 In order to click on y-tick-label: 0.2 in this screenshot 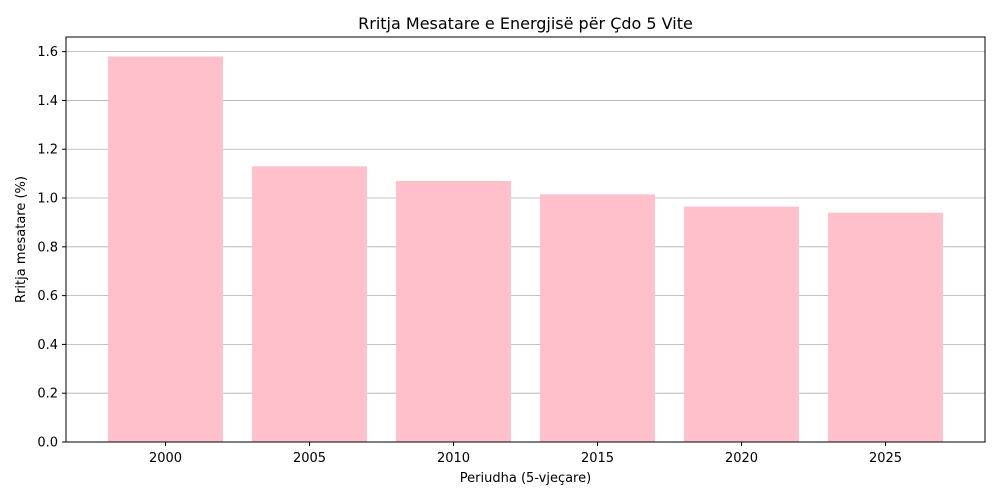, I will do `click(47, 394)`.